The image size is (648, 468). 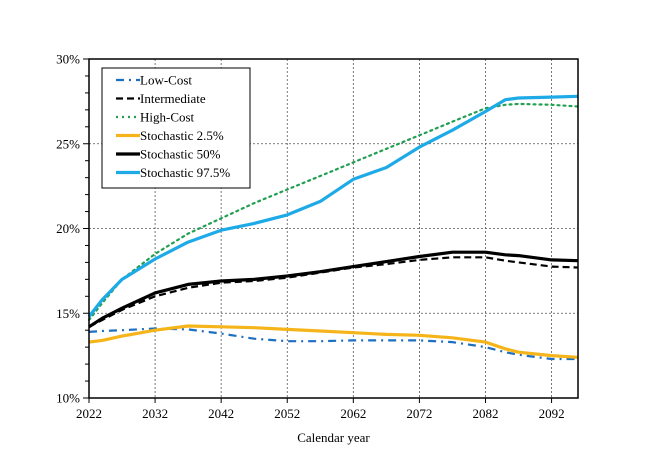 I want to click on legend-label: Intermediate, so click(x=173, y=98).